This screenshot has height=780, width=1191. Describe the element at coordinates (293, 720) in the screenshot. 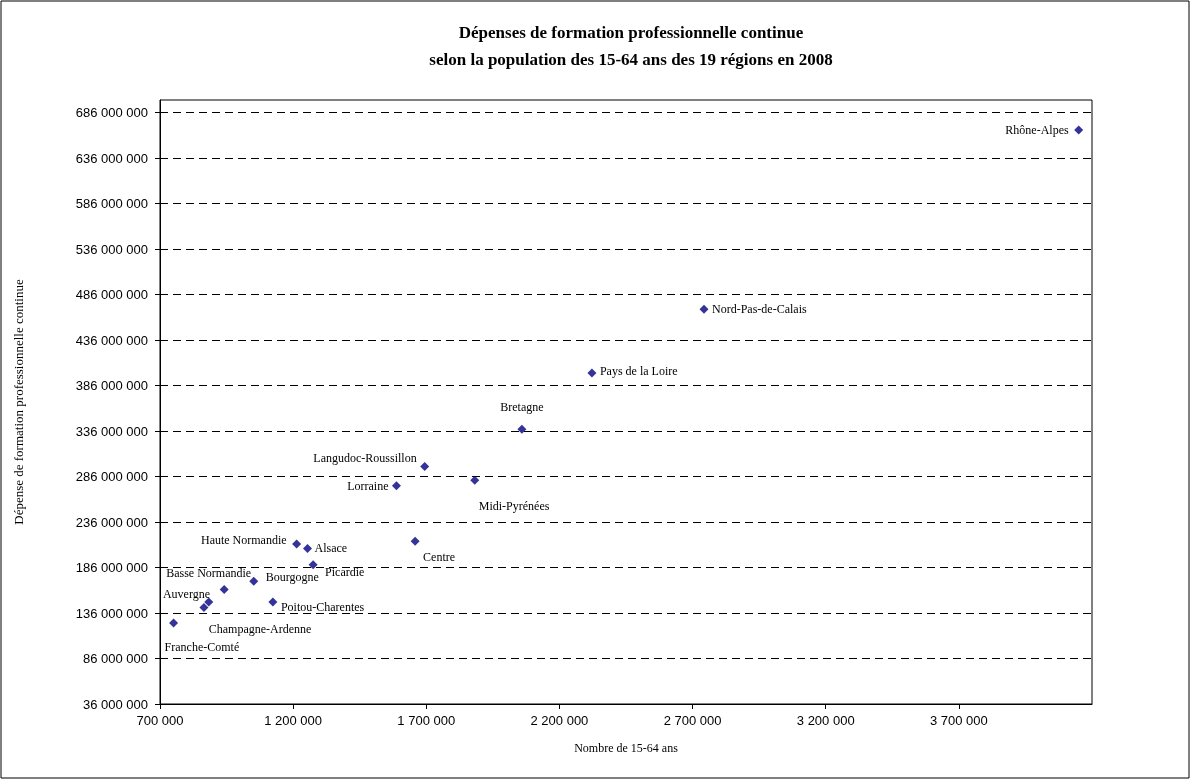

I see `x-tick-label: 1 200 000` at that location.